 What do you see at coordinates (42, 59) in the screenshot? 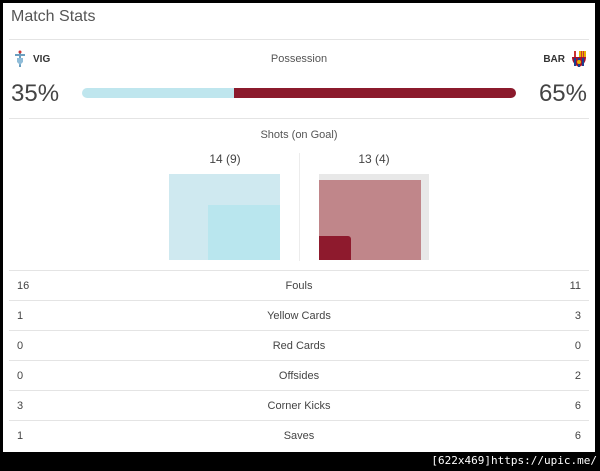
I see `home-team-abbr: VIG` at bounding box center [42, 59].